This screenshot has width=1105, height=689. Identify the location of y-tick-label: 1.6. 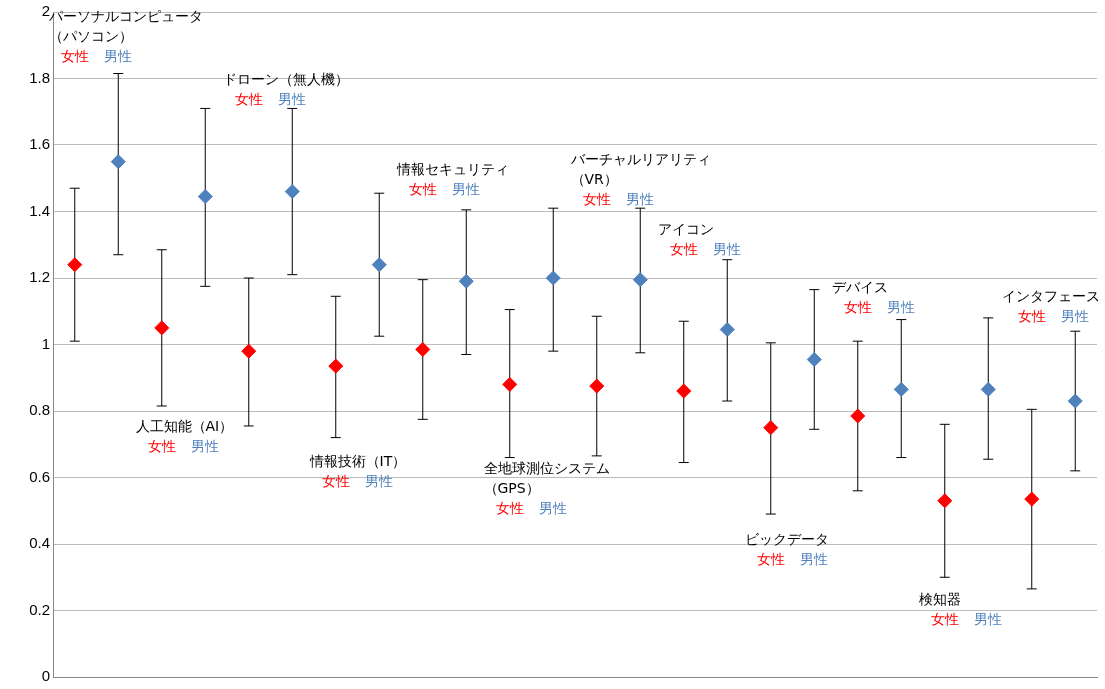
(39, 144).